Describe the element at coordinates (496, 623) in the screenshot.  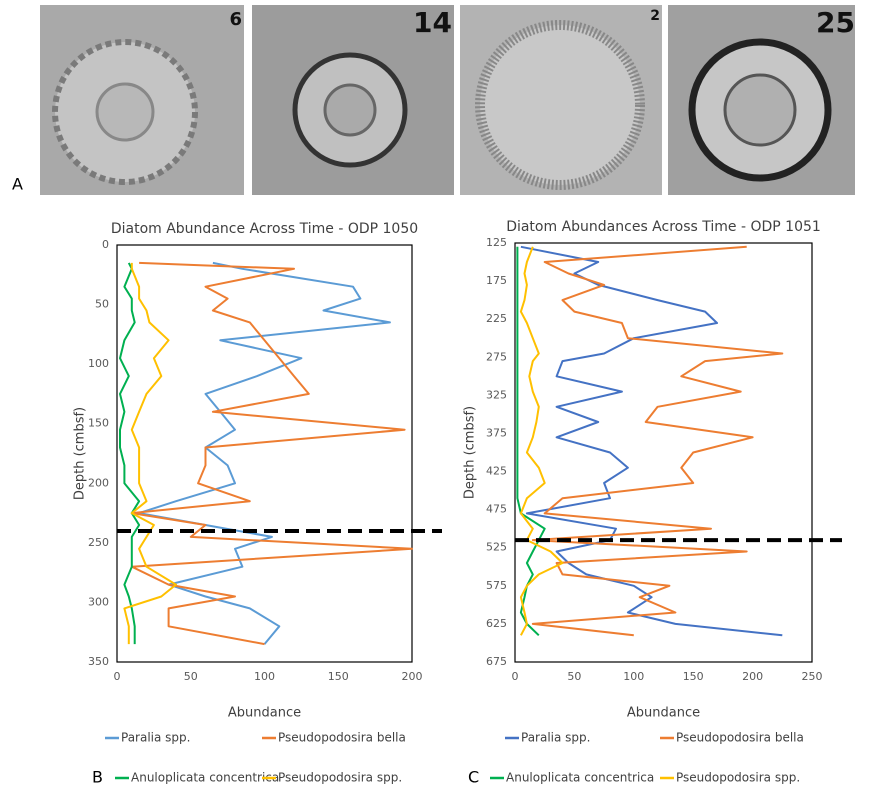
I see `y-tick-label: 625` at that location.